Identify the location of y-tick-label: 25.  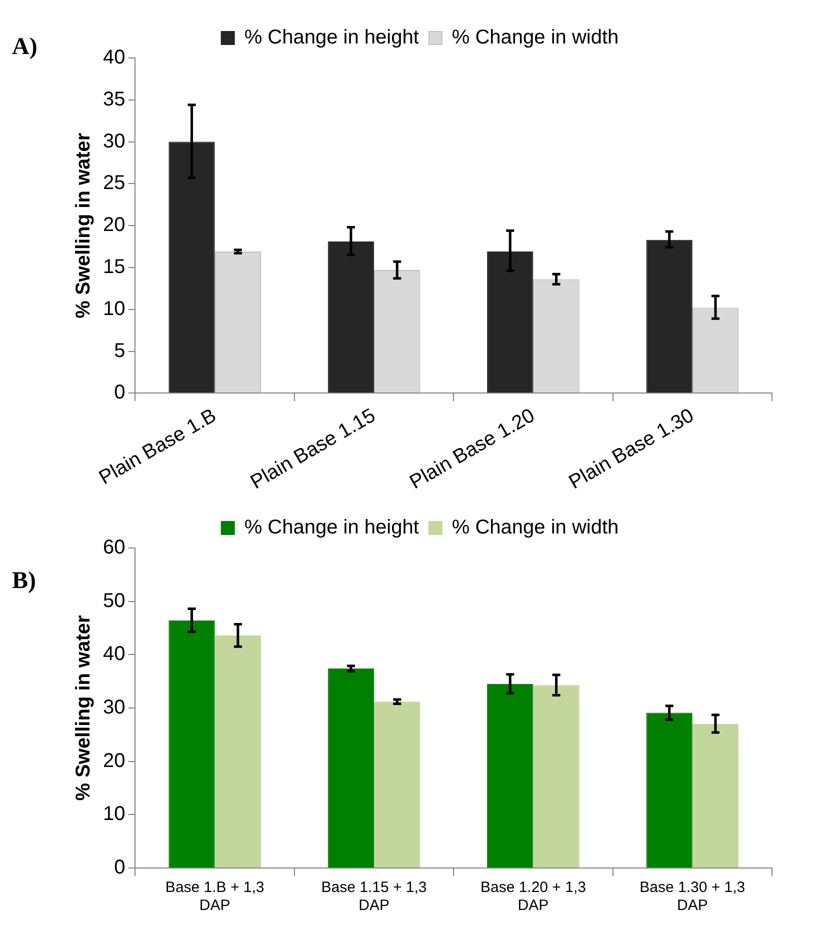
(114, 183).